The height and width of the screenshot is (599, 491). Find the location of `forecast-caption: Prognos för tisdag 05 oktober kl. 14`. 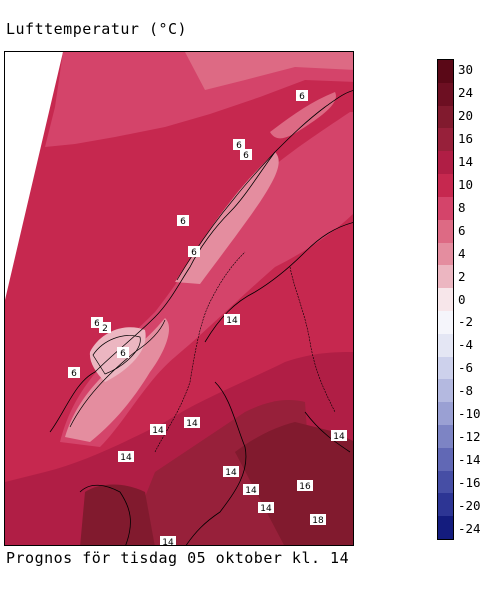

forecast-caption: Prognos för tisdag 05 oktober kl. 14 is located at coordinates (178, 558).